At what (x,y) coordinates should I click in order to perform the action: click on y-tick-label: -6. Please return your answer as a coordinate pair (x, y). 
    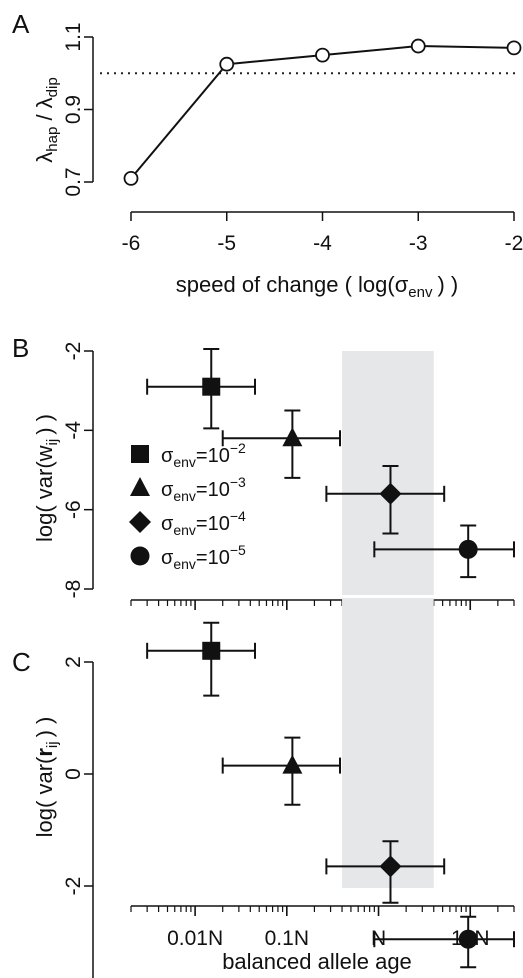
    Looking at the image, I should click on (73, 509).